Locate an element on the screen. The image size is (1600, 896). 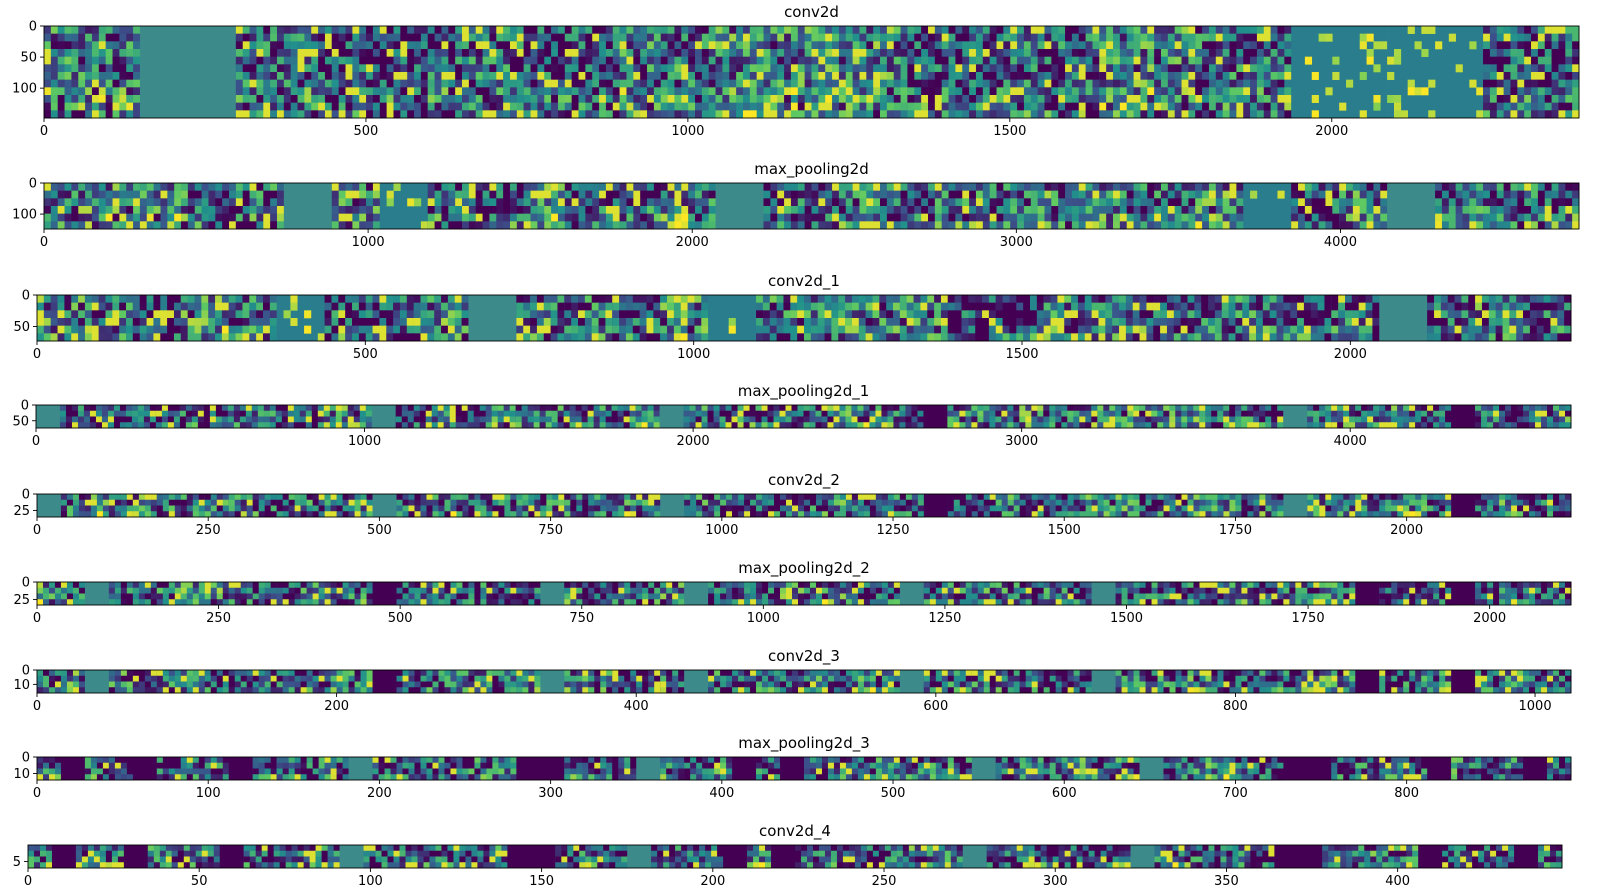
x-tick-label: 750 is located at coordinates (581, 618).